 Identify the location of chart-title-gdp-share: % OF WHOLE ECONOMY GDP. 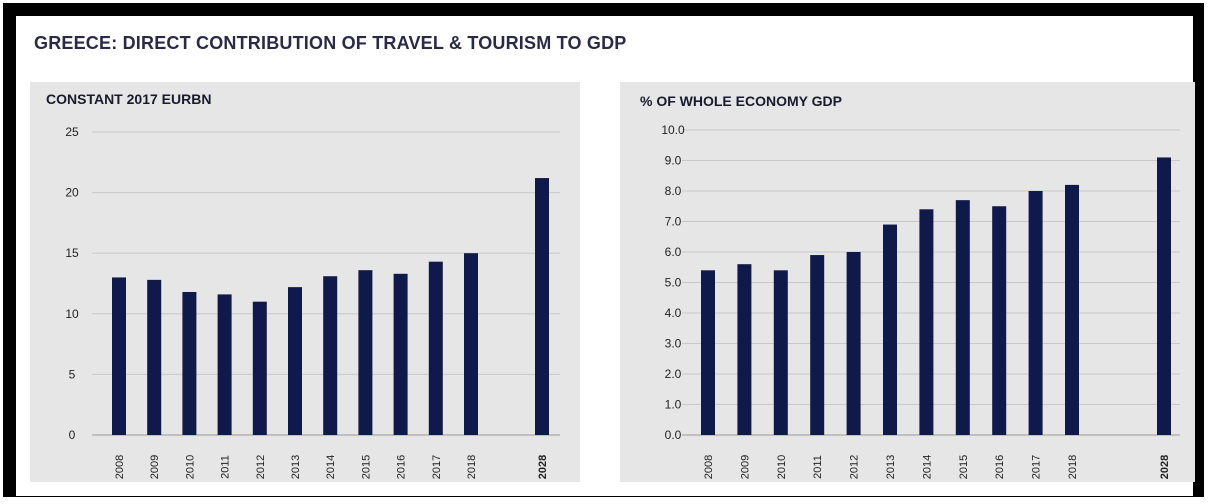
(741, 101).